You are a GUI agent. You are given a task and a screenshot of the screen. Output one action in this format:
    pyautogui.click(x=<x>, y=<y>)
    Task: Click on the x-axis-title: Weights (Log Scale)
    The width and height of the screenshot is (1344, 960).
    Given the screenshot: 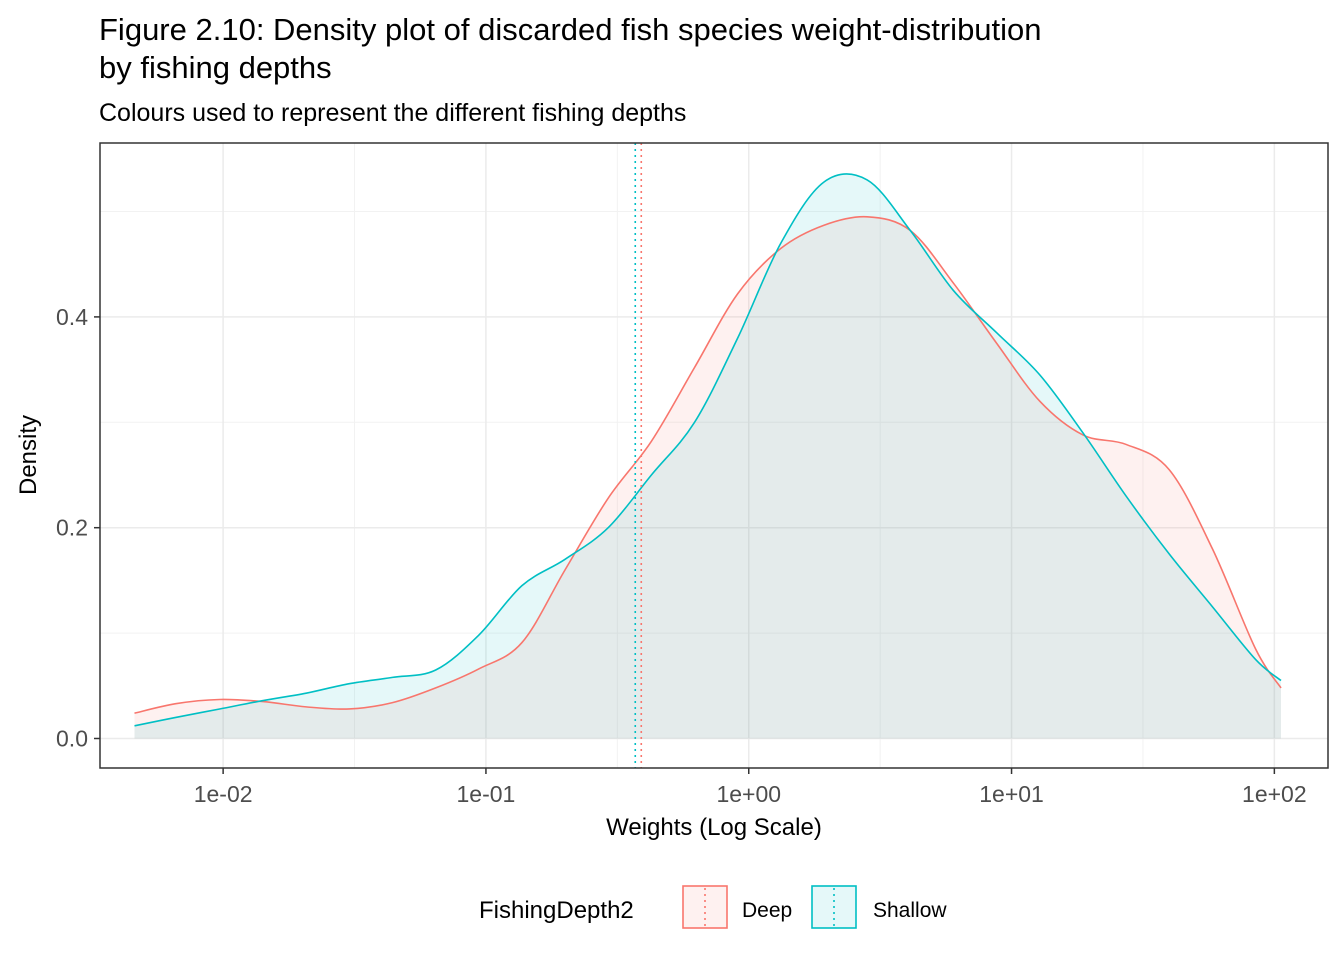 What is the action you would take?
    pyautogui.click(x=714, y=827)
    